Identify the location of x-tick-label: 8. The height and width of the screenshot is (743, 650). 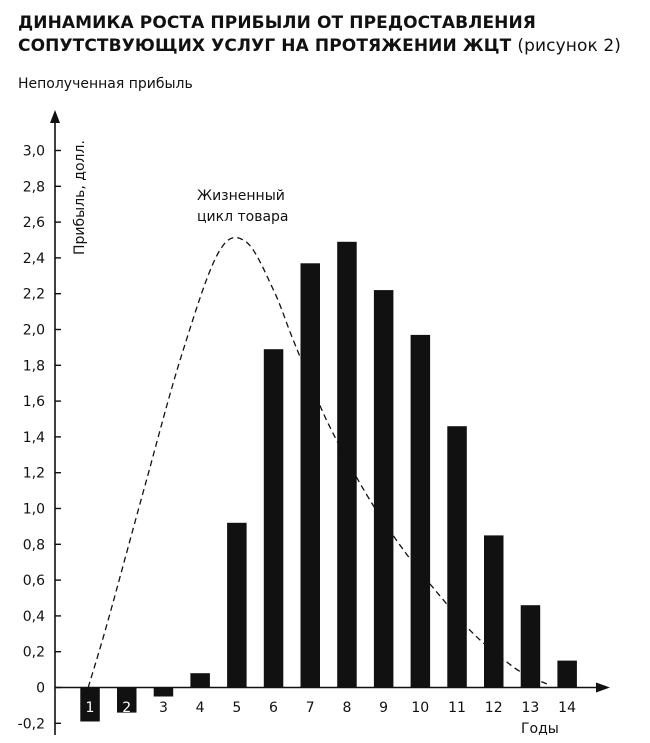
(346, 708).